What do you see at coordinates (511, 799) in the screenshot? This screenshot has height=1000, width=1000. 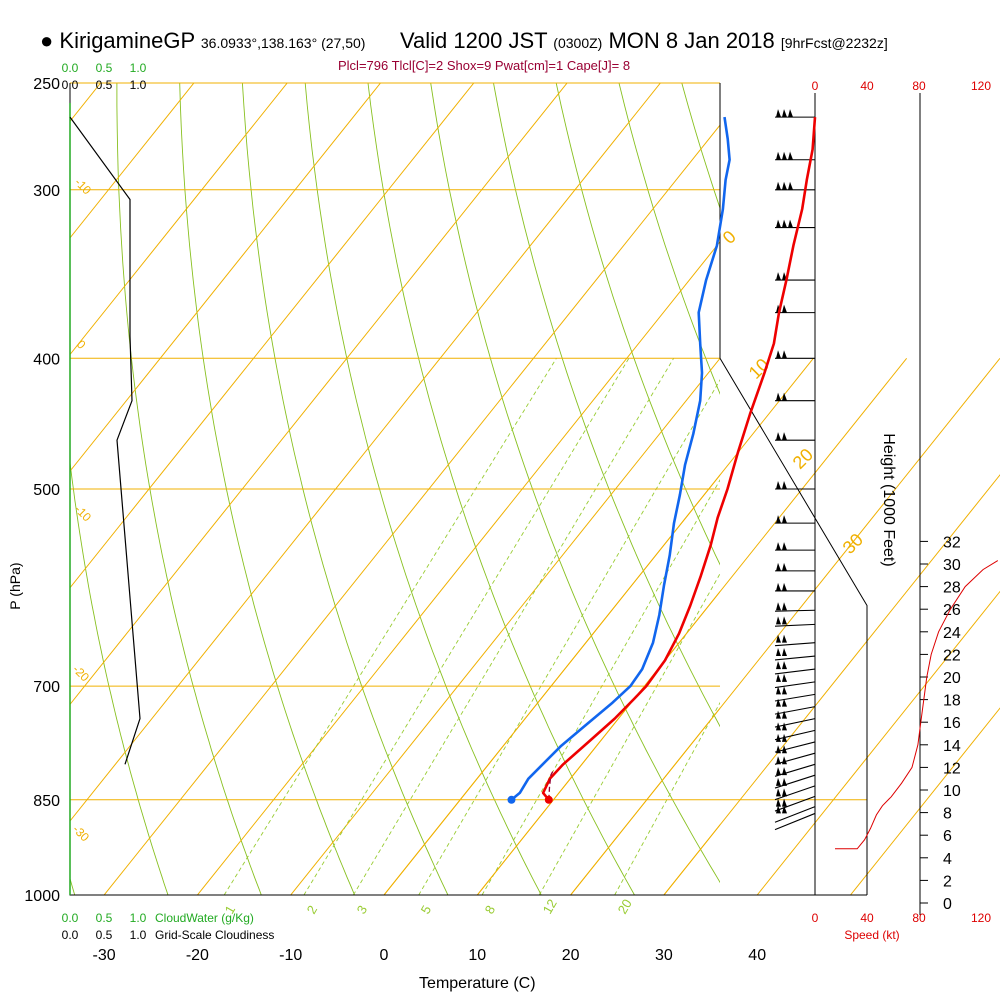 I see `surface-dewpoint-point` at bounding box center [511, 799].